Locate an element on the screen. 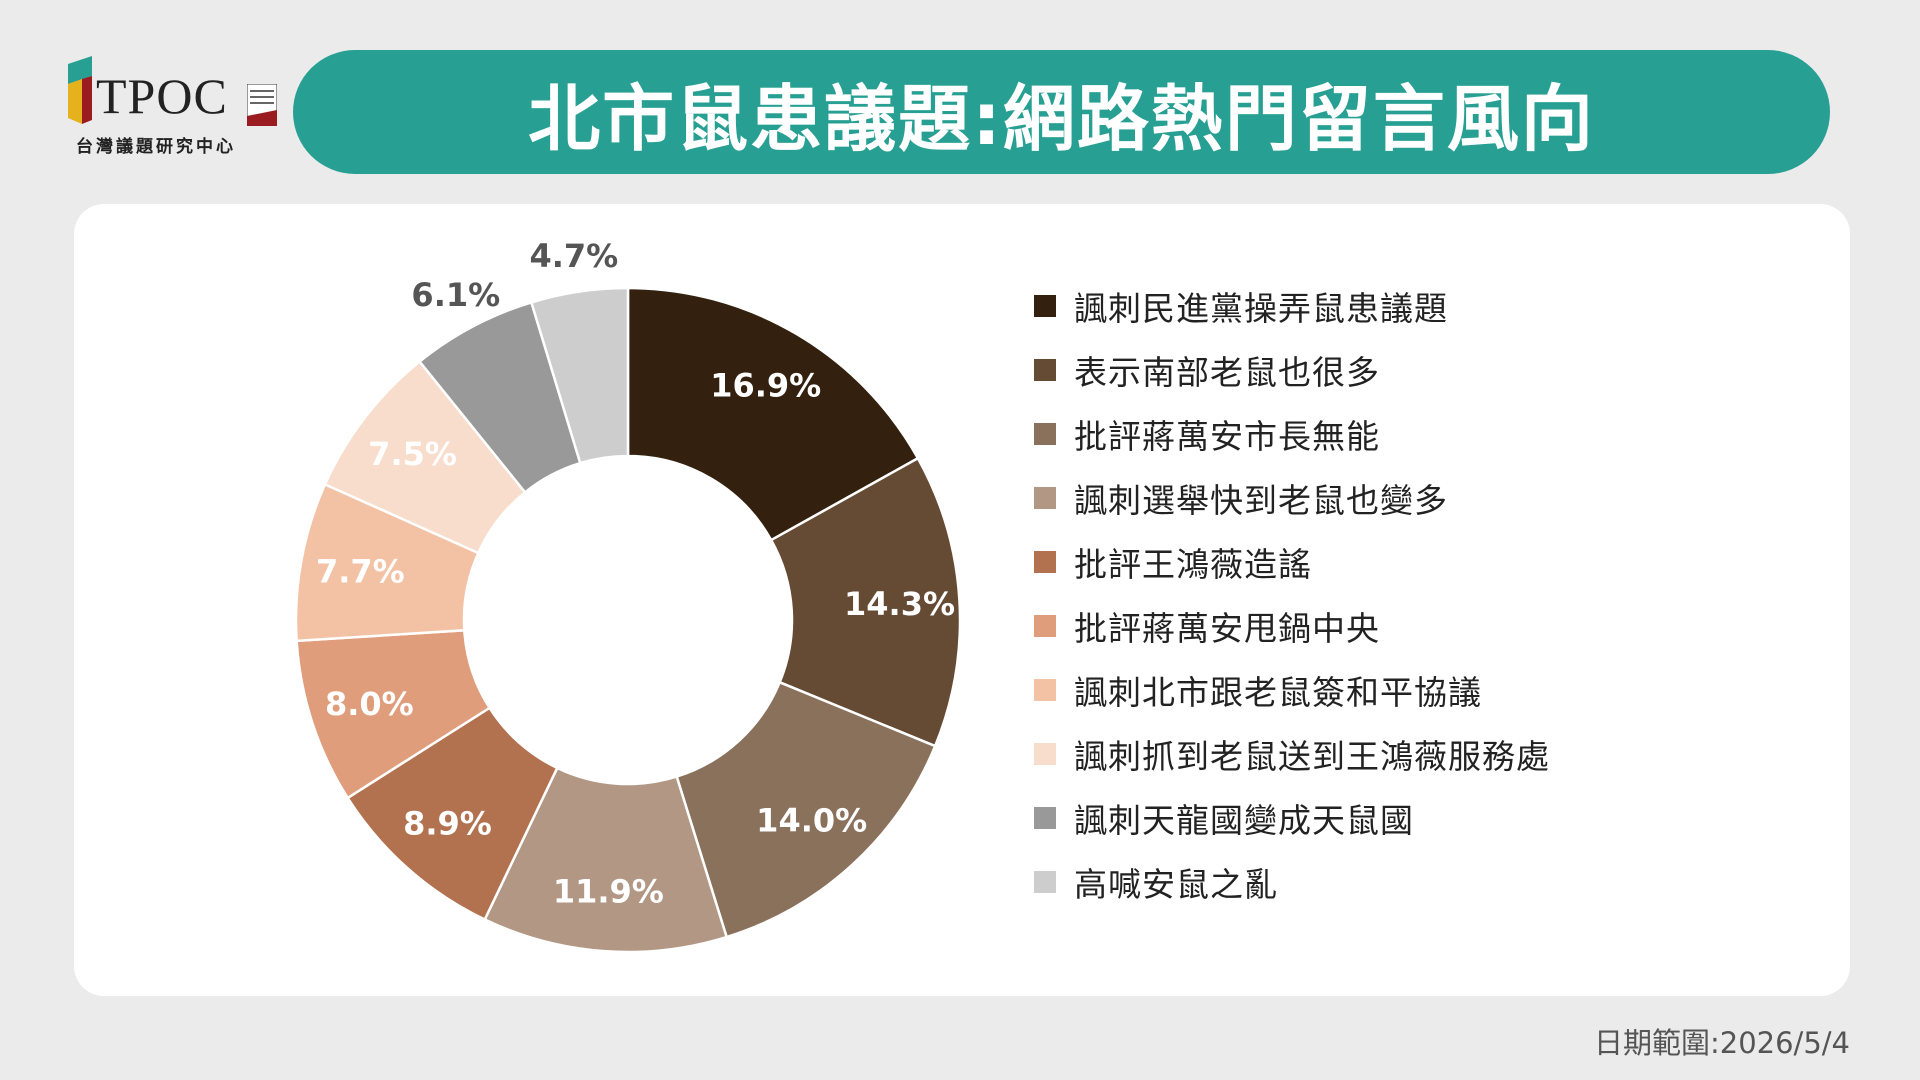  slice-value-label-3: 14.0% is located at coordinates (811, 821).